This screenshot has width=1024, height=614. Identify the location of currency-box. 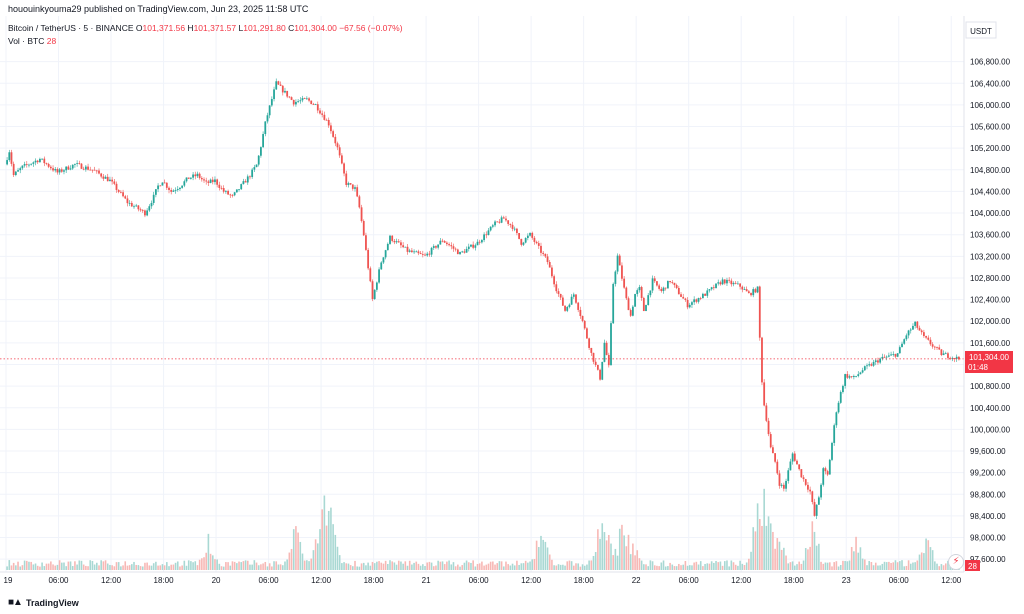
(981, 30).